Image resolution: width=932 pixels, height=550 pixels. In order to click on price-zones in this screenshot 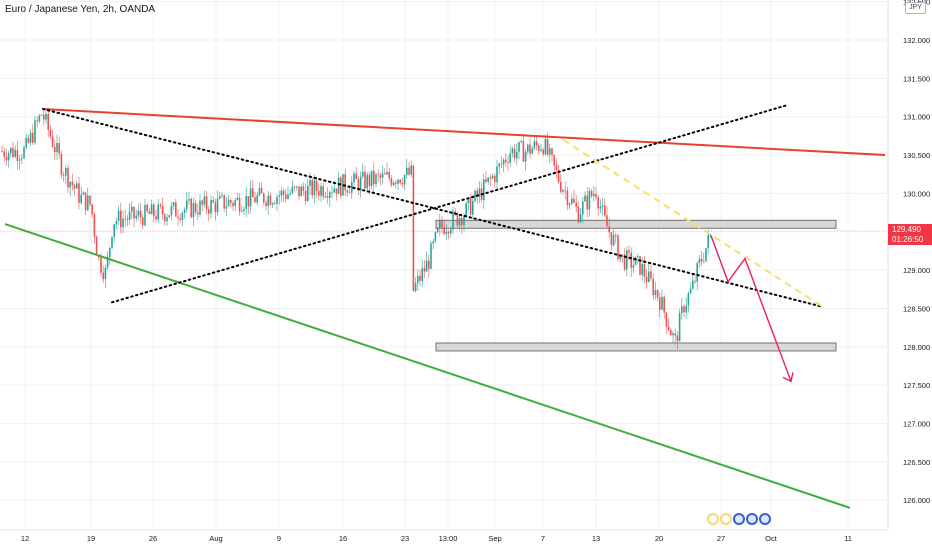, I will do `click(636, 285)`.